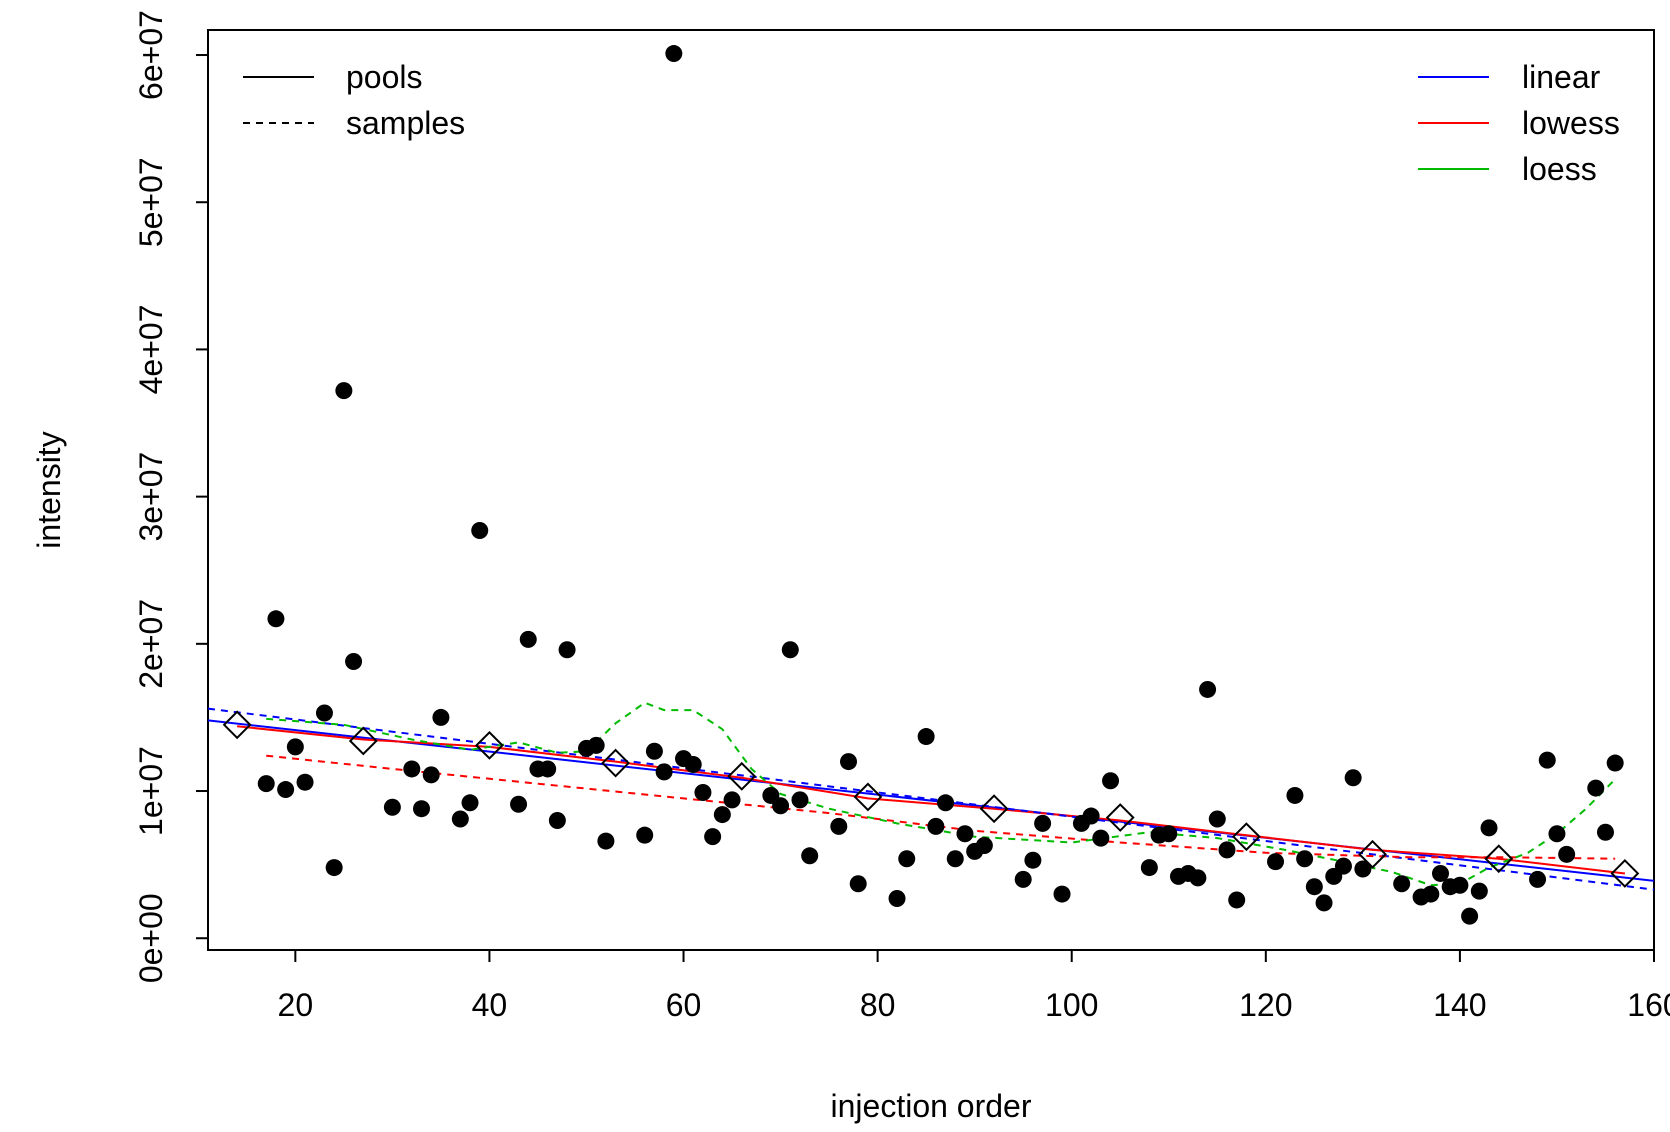  I want to click on loess-fit-samples-line, so click(941, 794).